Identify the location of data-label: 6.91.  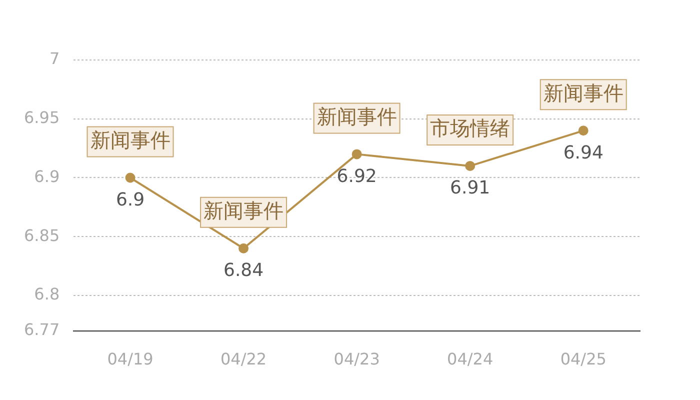
(470, 188).